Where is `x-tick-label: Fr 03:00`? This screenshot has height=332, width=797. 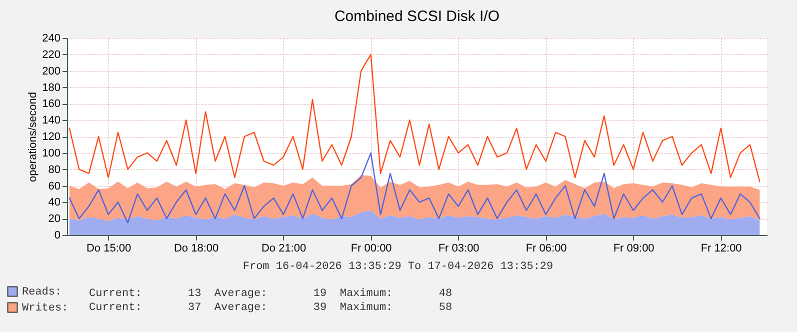 x-tick-label: Fr 03:00 is located at coordinates (459, 248).